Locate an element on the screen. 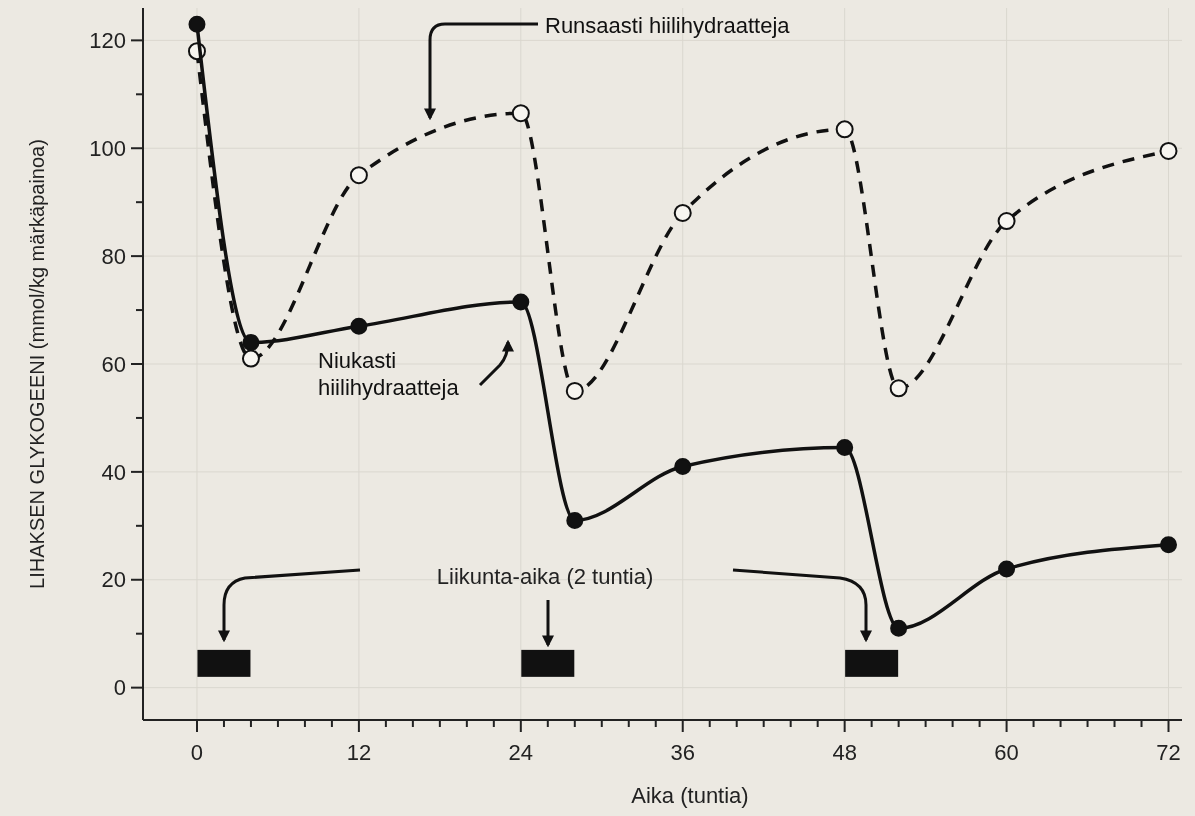 Image resolution: width=1195 pixels, height=816 pixels. y-tick-label: 100 is located at coordinates (107, 148).